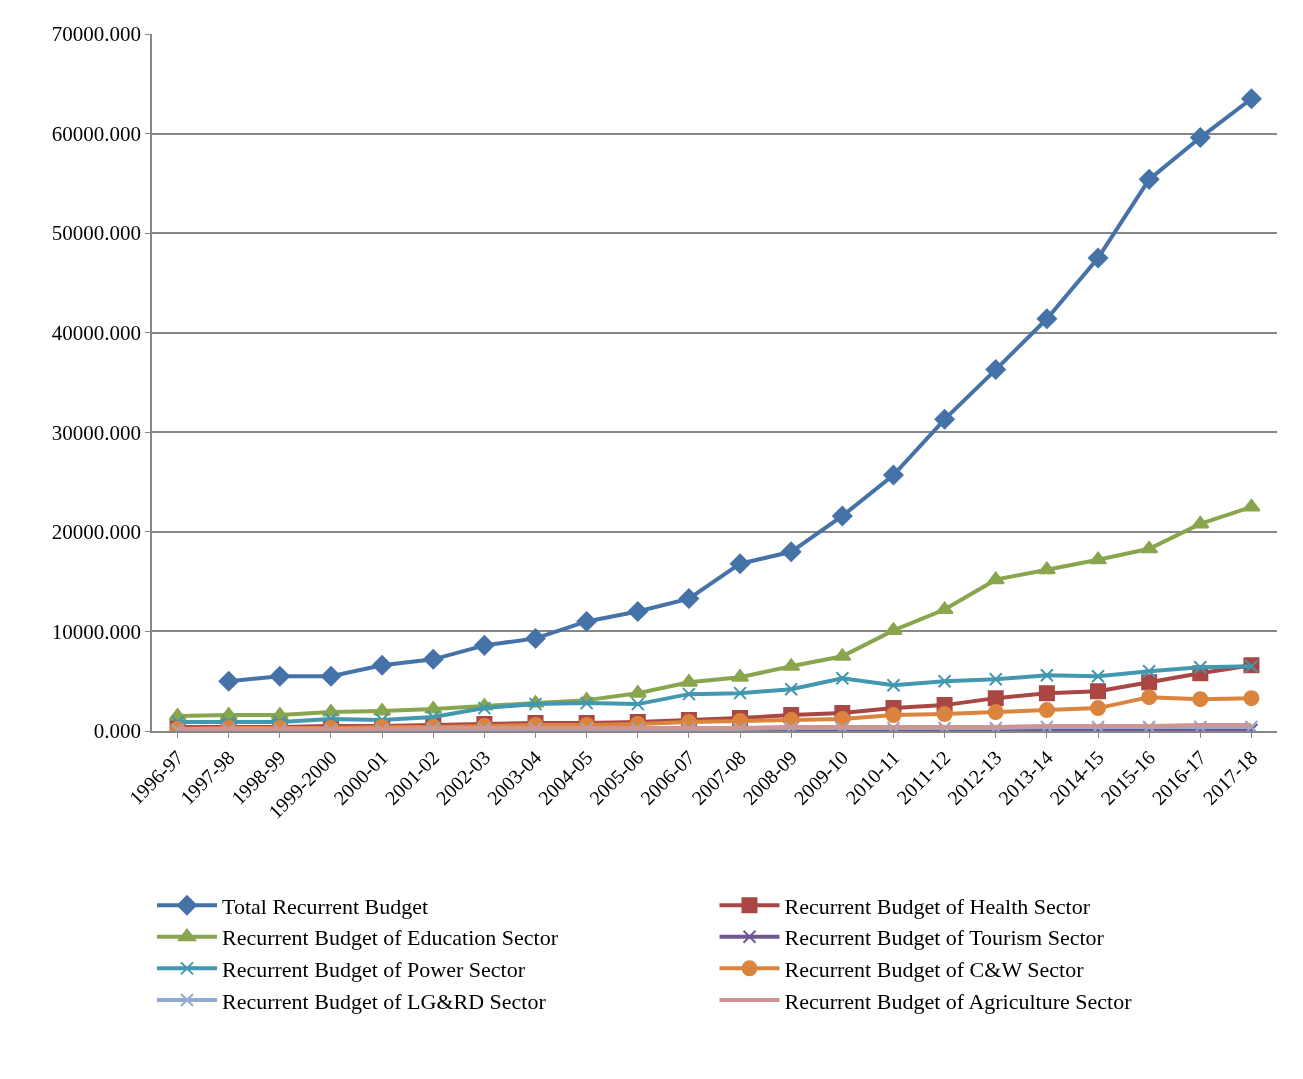 The height and width of the screenshot is (1079, 1303). What do you see at coordinates (944, 938) in the screenshot?
I see `legend-label: Recurrent Budget of Tourism Sector` at bounding box center [944, 938].